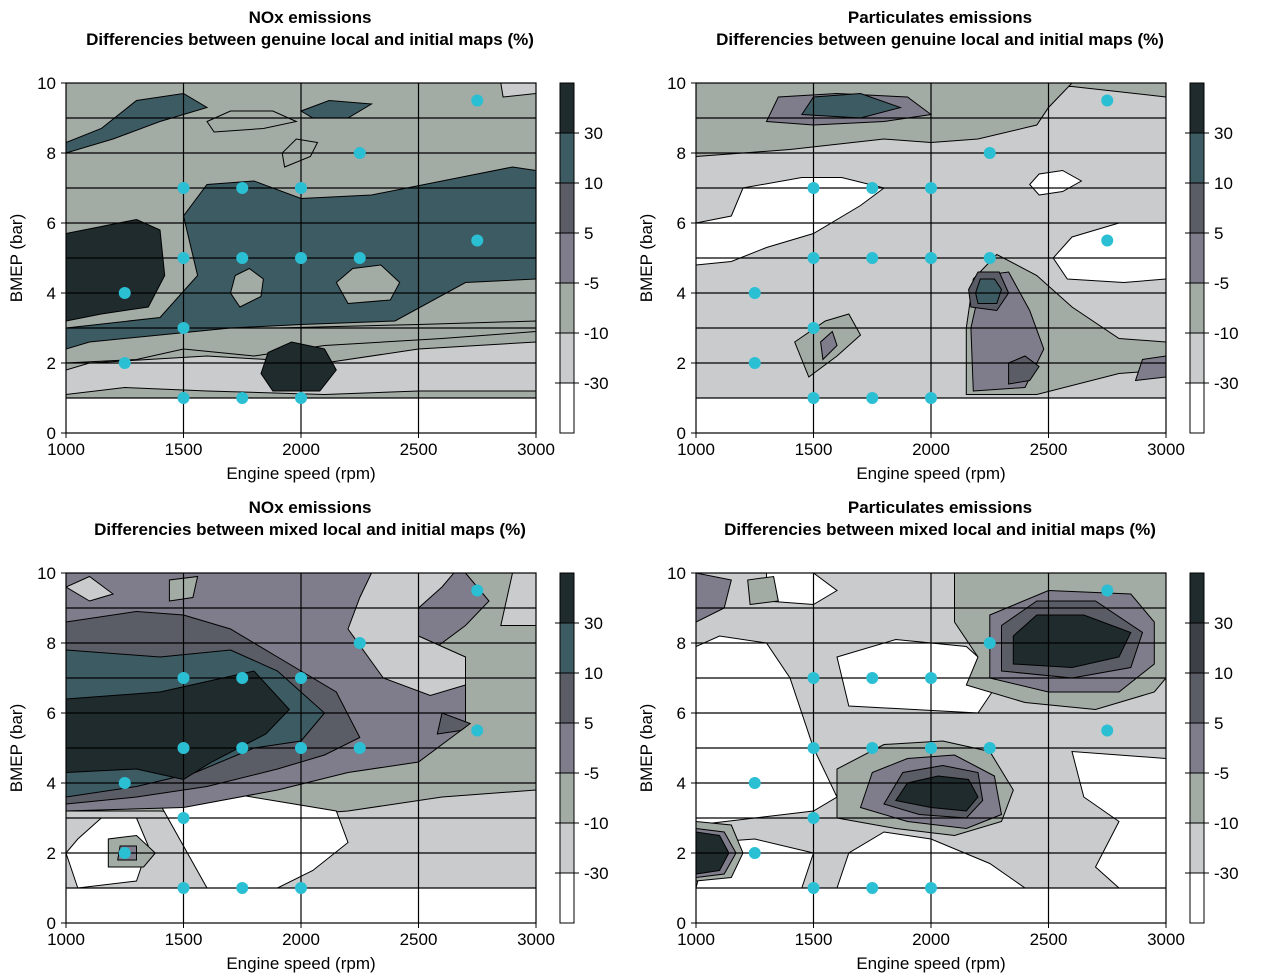 Image resolution: width=1261 pixels, height=980 pixels. What do you see at coordinates (310, 507) in the screenshot?
I see `chart-title: NOx emissions` at bounding box center [310, 507].